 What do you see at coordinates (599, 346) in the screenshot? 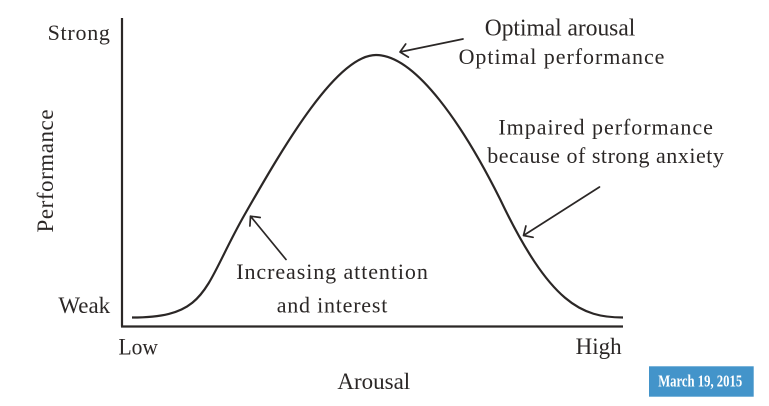
I see `svg-text: High` at bounding box center [599, 346].